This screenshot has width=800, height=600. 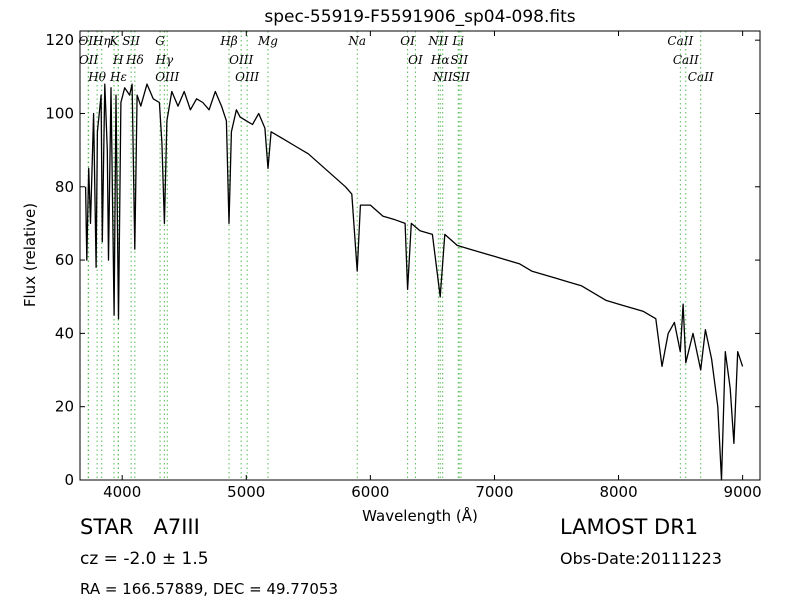 I want to click on spectral-line-label: Hγ, so click(x=164, y=60).